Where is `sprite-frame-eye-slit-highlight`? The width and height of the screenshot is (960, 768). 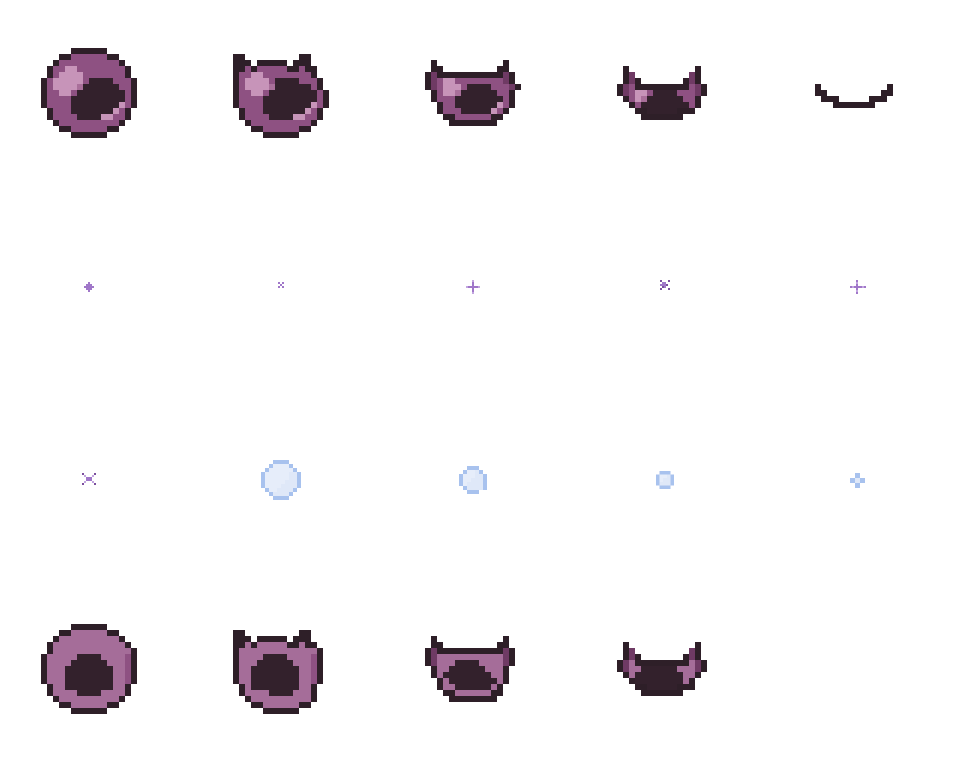
sprite-frame-eye-slit-highlight is located at coordinates (665, 96).